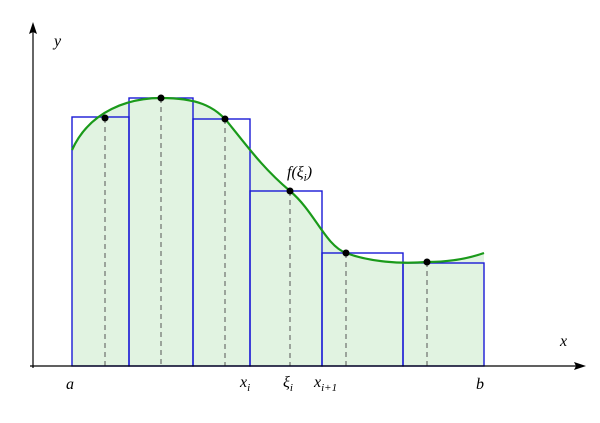 The width and height of the screenshot is (600, 423). I want to click on x-arrow, so click(580, 366).